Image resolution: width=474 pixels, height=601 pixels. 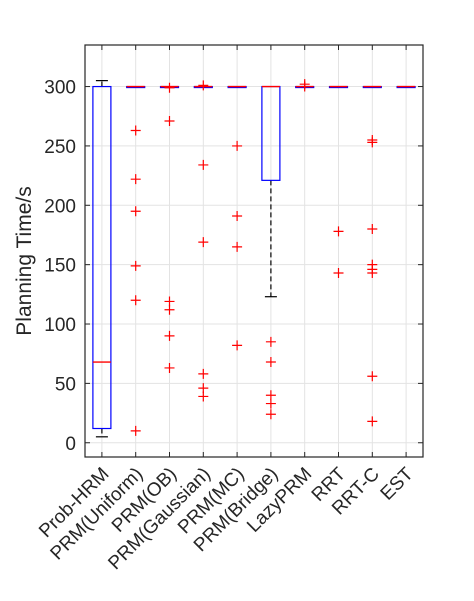 What do you see at coordinates (60, 147) in the screenshot?
I see `y-tick-label: 250` at bounding box center [60, 147].